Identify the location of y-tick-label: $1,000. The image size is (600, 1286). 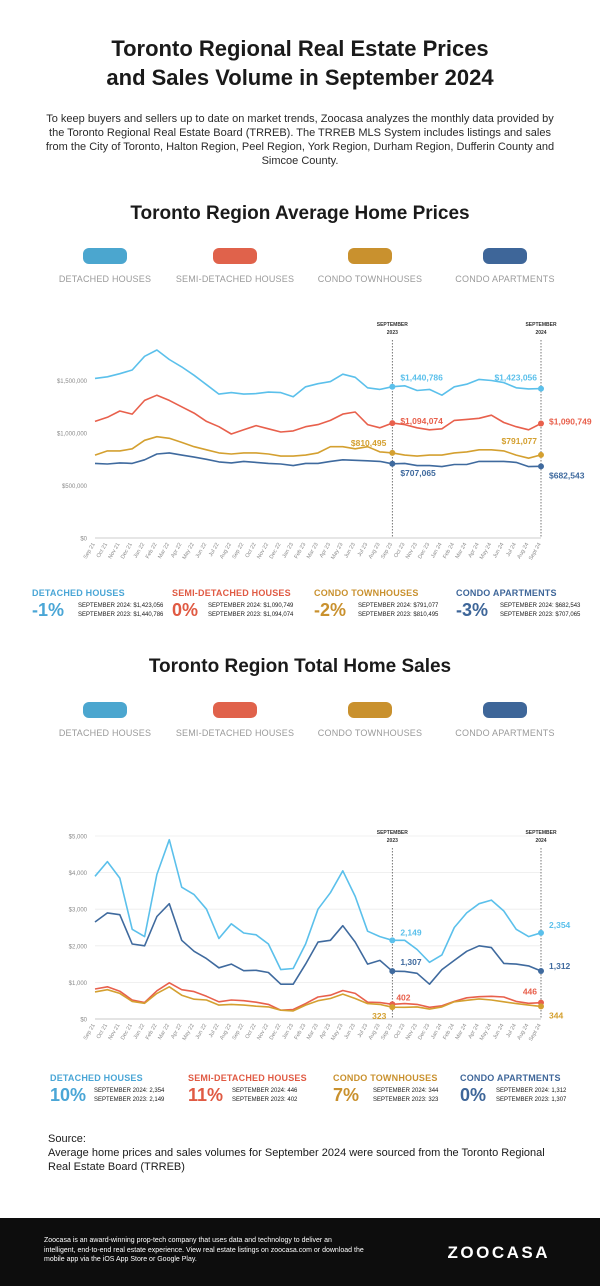
(78, 984).